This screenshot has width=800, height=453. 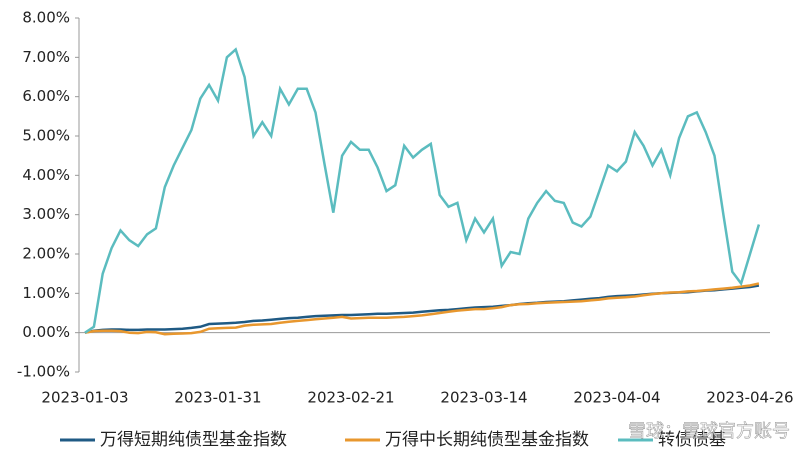 I want to click on x-tick-label: 2023-03-14, so click(x=483, y=398).